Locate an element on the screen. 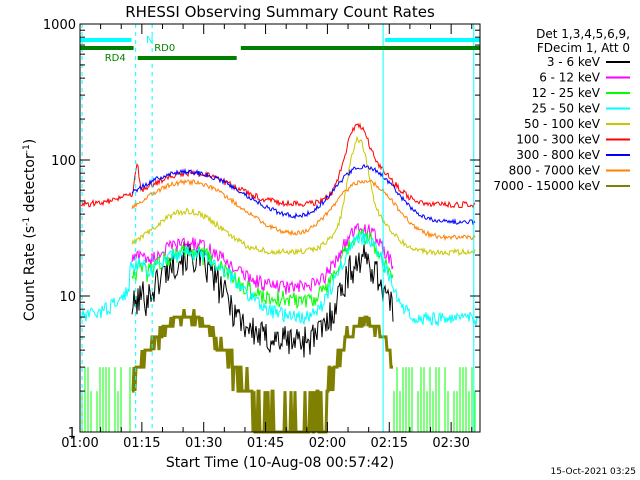 The width and height of the screenshot is (640, 480). status-bar-label: RD4 is located at coordinates (115, 58).